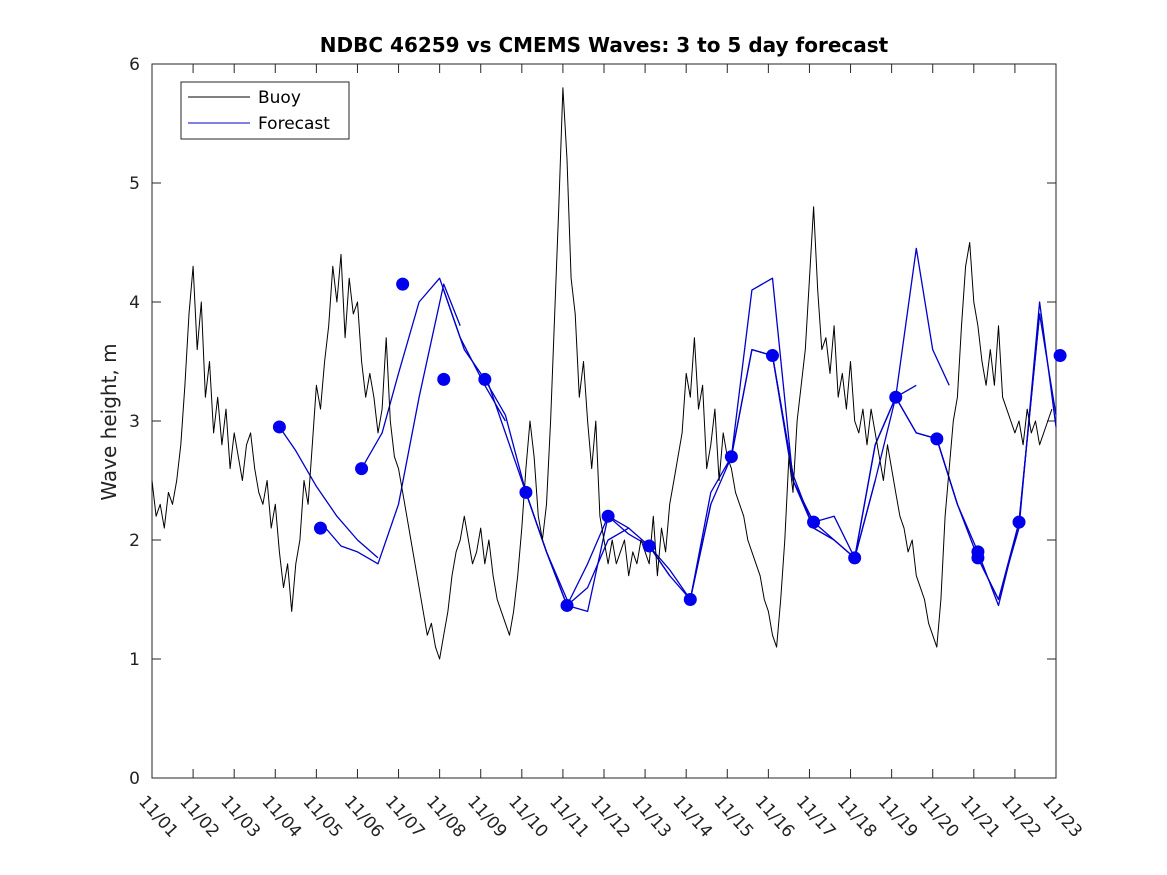 This screenshot has width=1167, height=875. What do you see at coordinates (134, 541) in the screenshot?
I see `y-tick-label: 2` at bounding box center [134, 541].